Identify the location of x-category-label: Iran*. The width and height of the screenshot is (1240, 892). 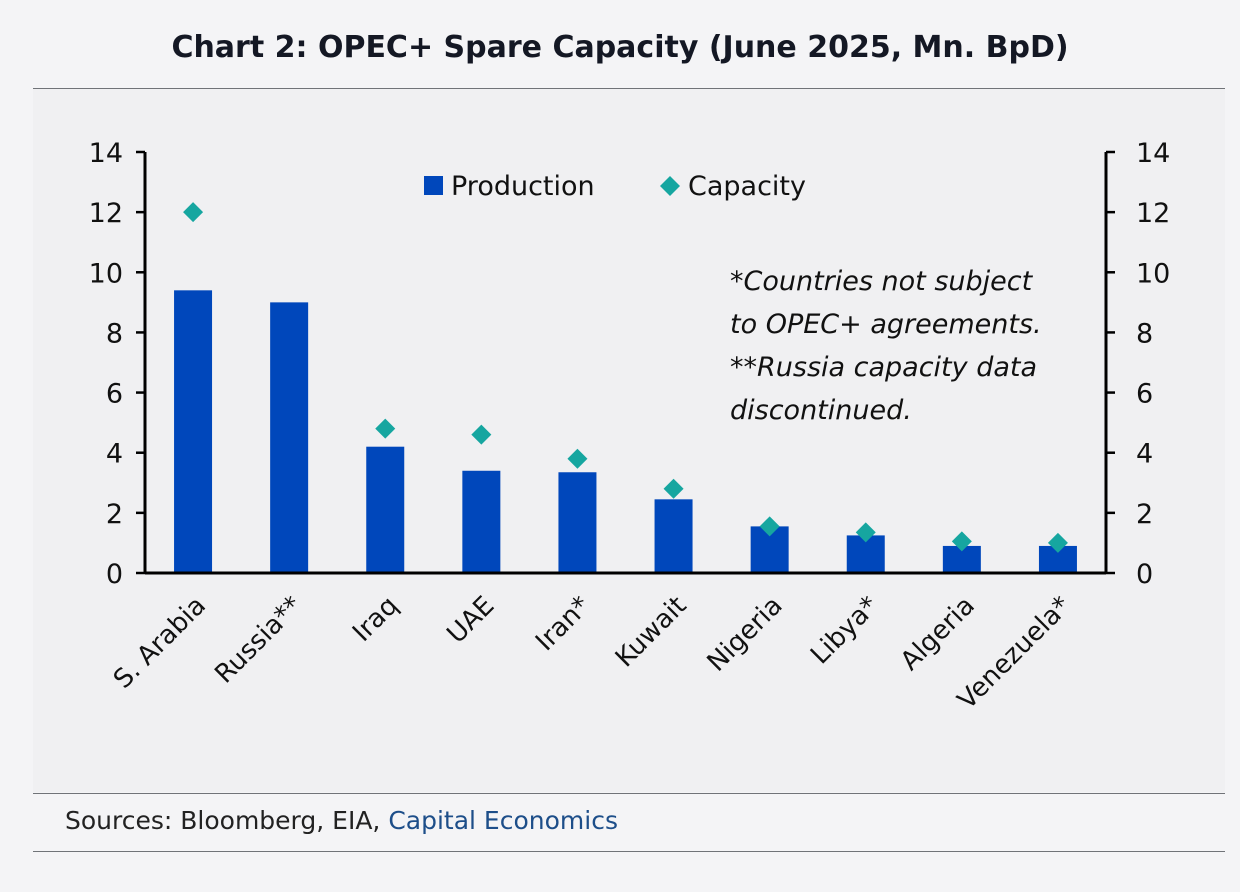
(563, 624).